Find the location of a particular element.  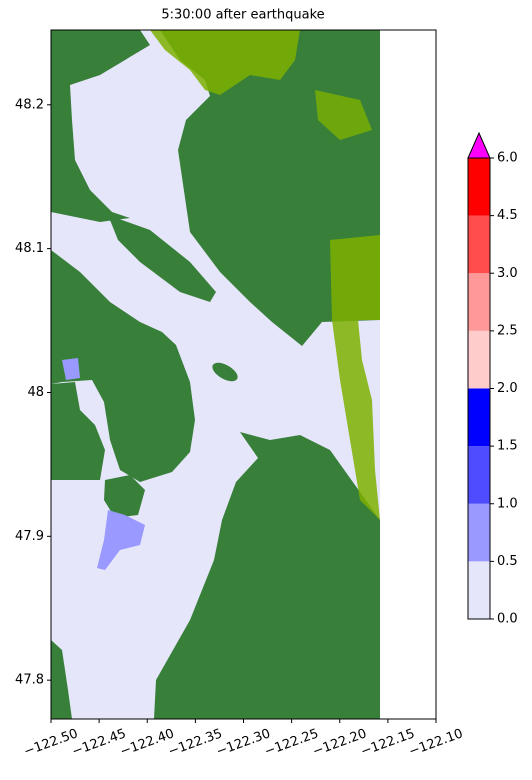

y-tick-label: 48.2 is located at coordinates (29, 104).